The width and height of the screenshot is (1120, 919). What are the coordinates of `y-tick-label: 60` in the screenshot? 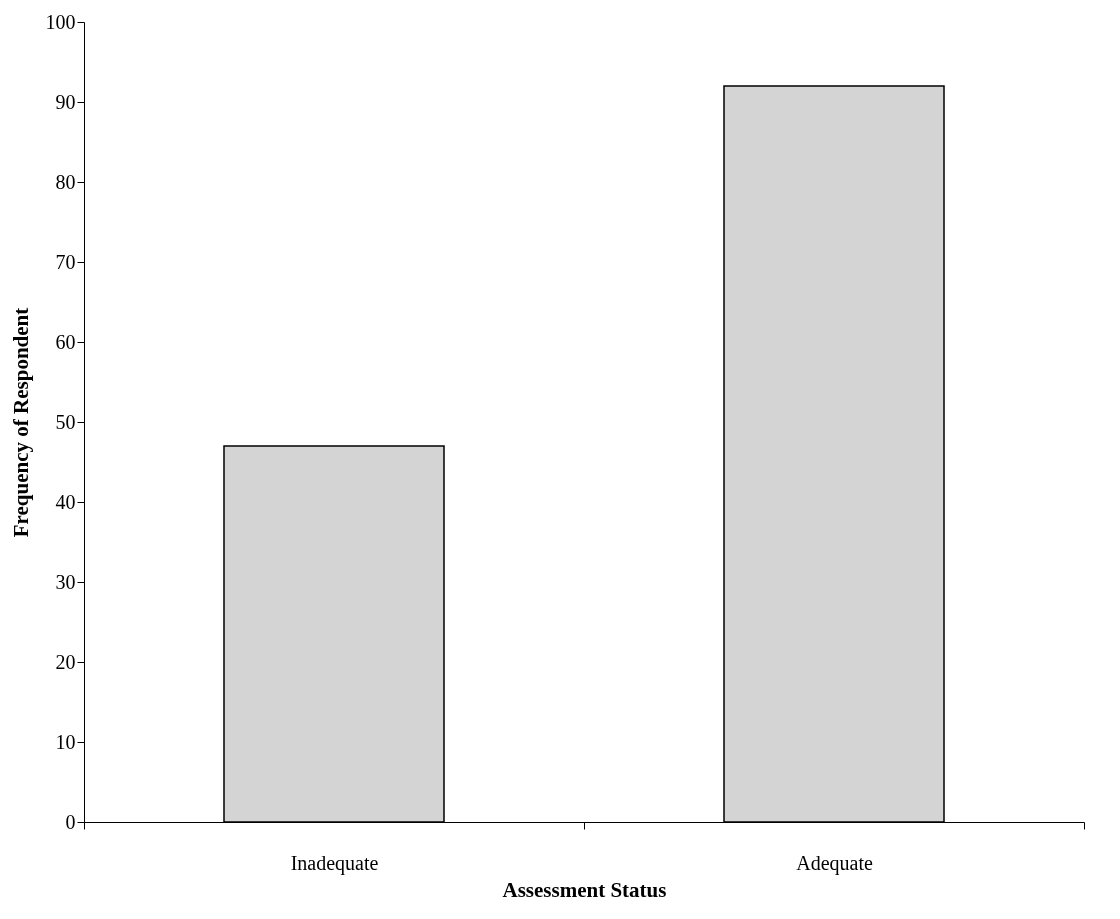 It's located at (65, 341).